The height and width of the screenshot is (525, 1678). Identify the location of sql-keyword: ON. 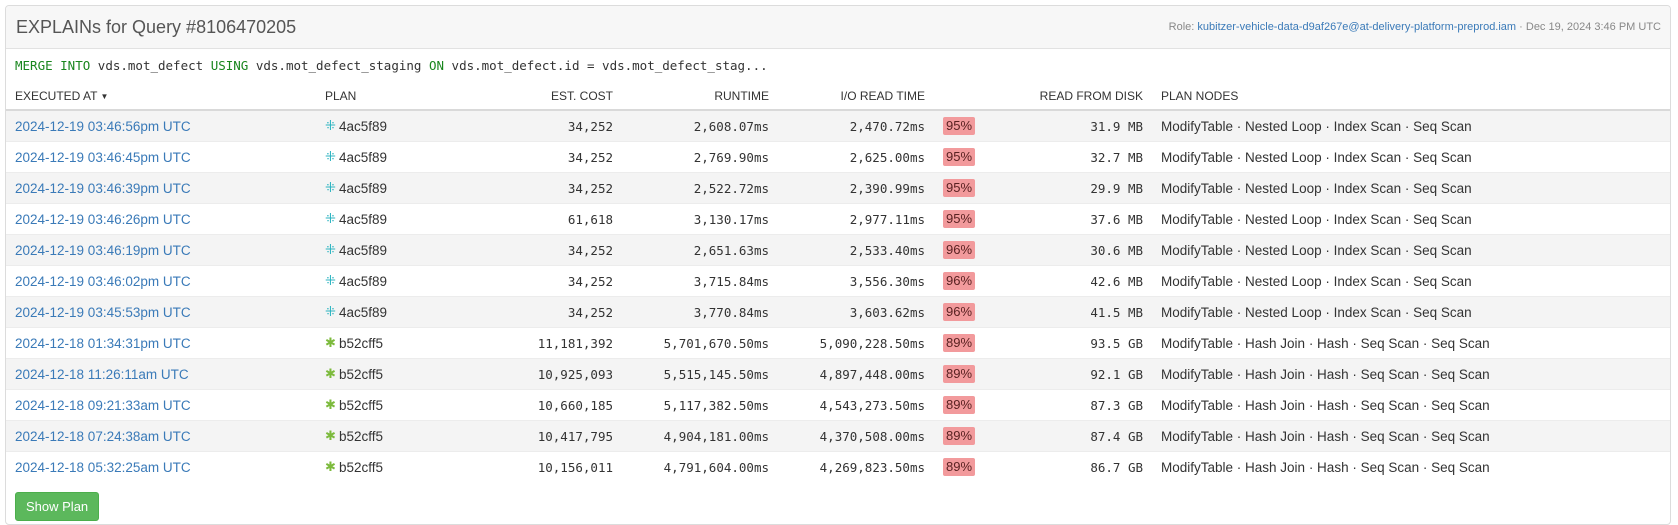
(436, 65).